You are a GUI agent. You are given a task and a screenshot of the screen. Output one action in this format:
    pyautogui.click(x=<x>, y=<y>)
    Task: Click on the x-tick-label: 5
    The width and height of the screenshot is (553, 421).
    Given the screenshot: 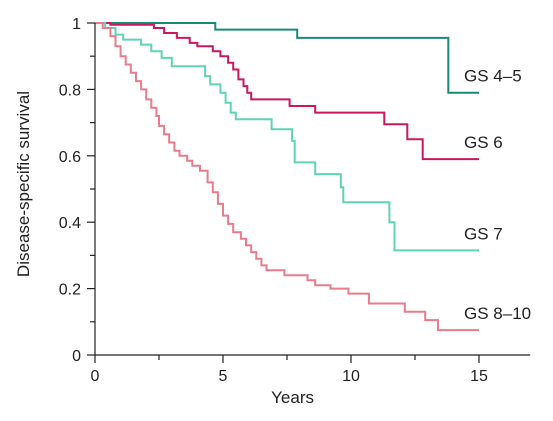 What is the action you would take?
    pyautogui.click(x=223, y=376)
    